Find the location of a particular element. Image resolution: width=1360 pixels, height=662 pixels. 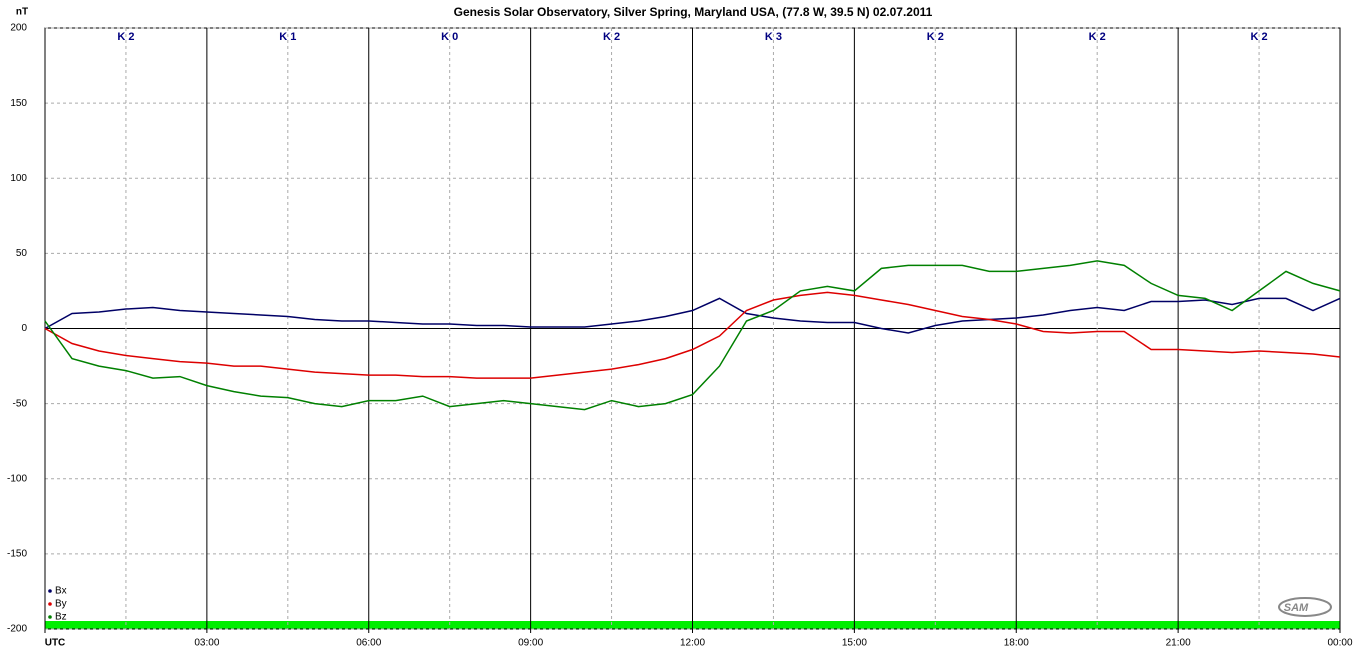

x-tick-label: 06:00 is located at coordinates (368, 643).